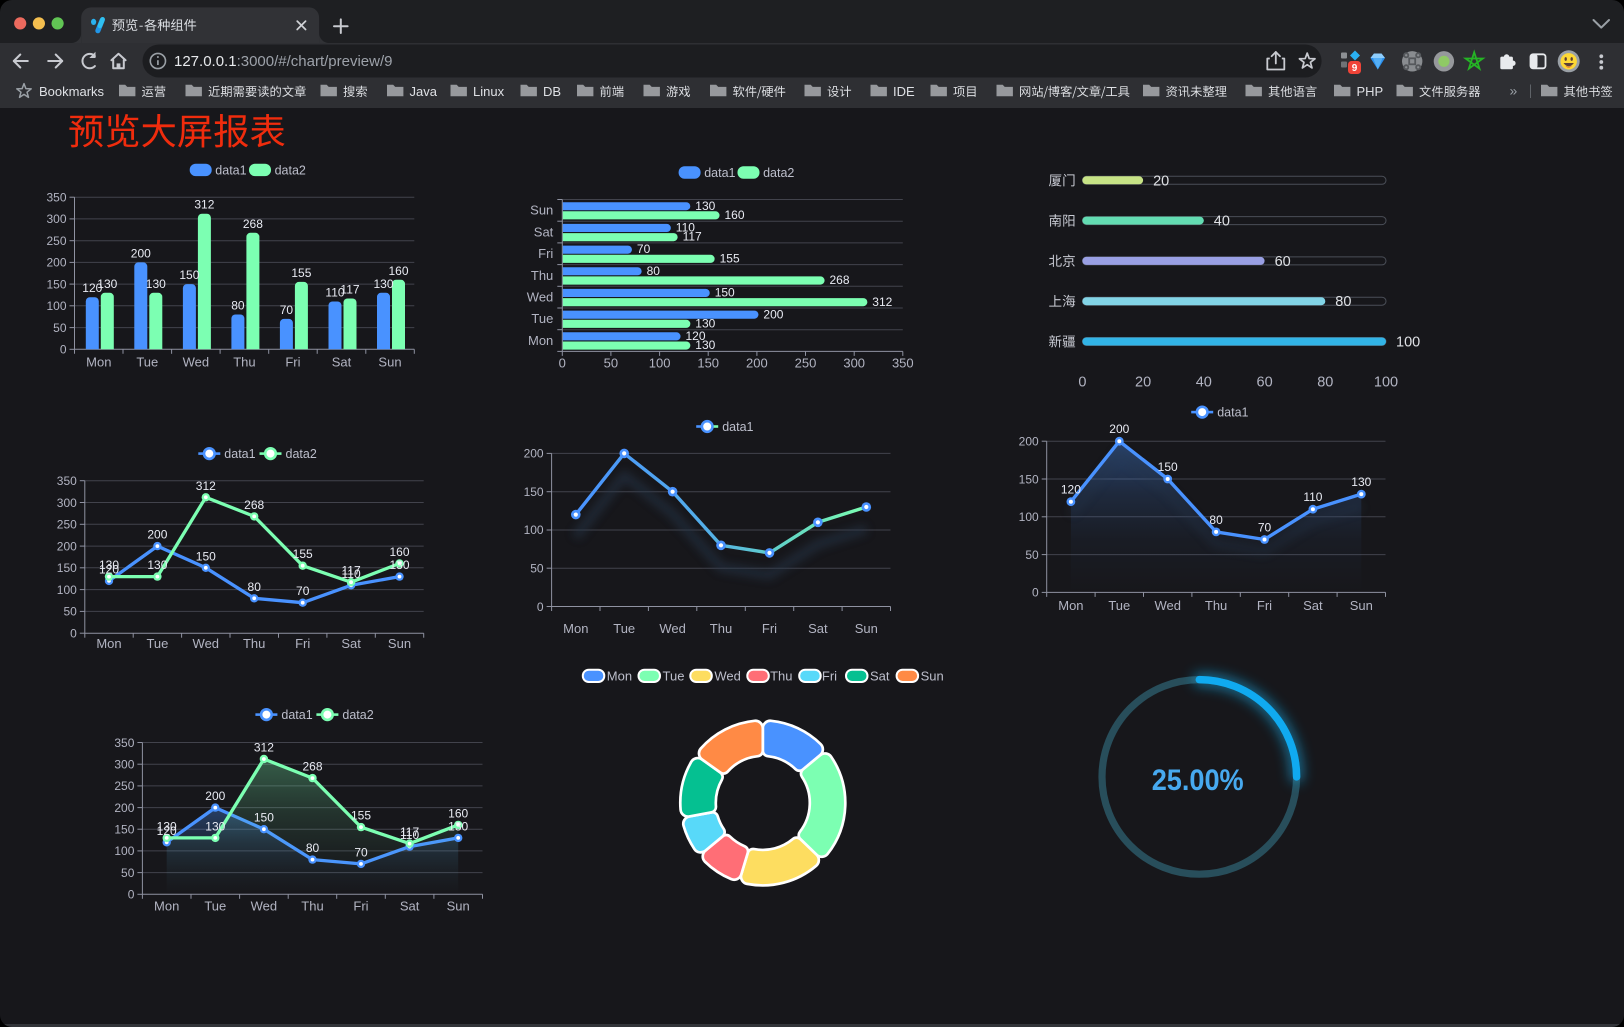 Image resolution: width=1624 pixels, height=1027 pixels. Describe the element at coordinates (1370, 91) in the screenshot. I see `svg-text: PHP` at that location.